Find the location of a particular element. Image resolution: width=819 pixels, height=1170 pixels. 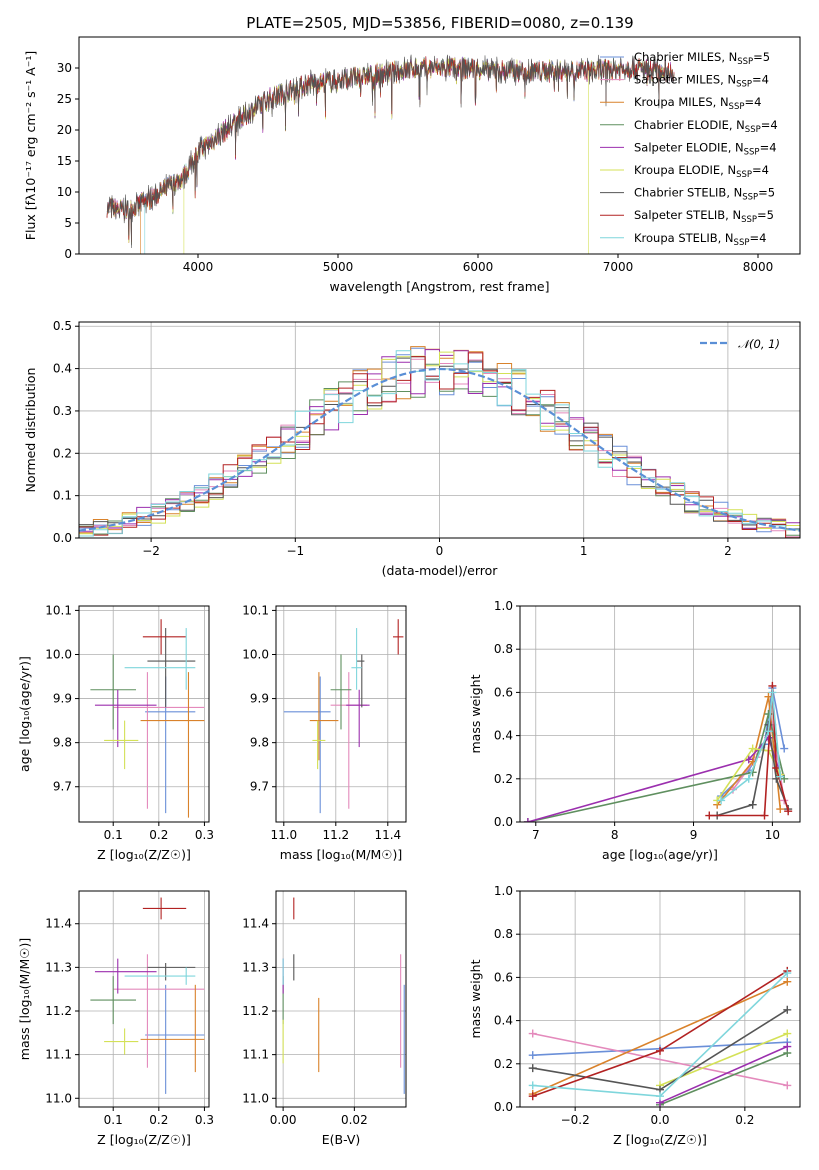

legend-label: Kroupa MILES, NSSP=4 is located at coordinates (697, 103).